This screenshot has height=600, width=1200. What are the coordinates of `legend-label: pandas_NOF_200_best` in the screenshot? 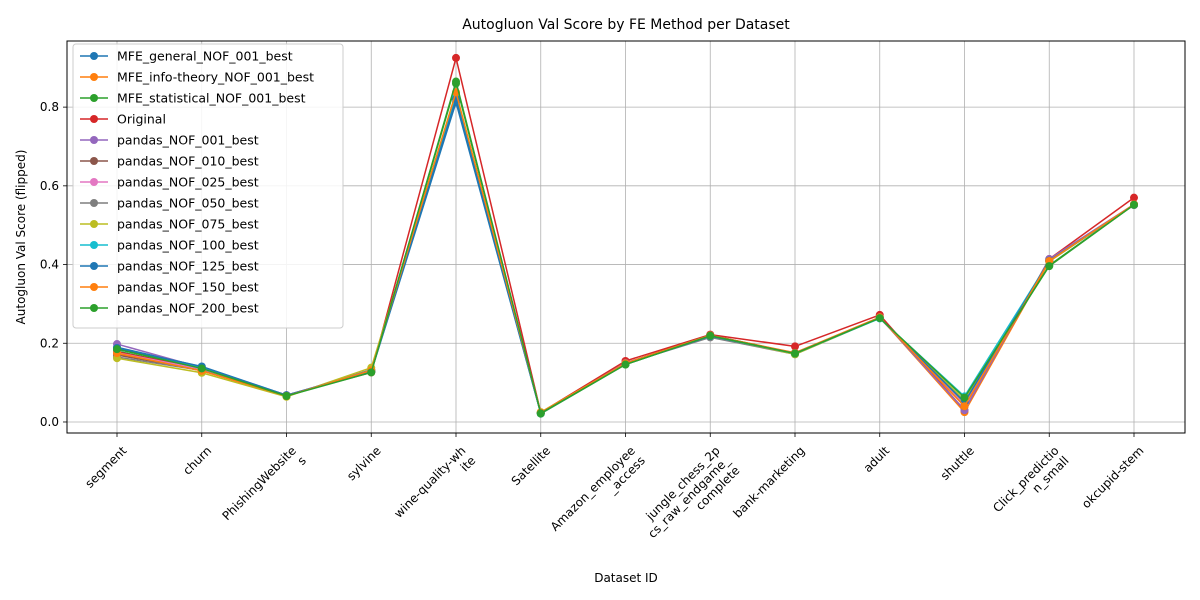 It's located at (188, 308).